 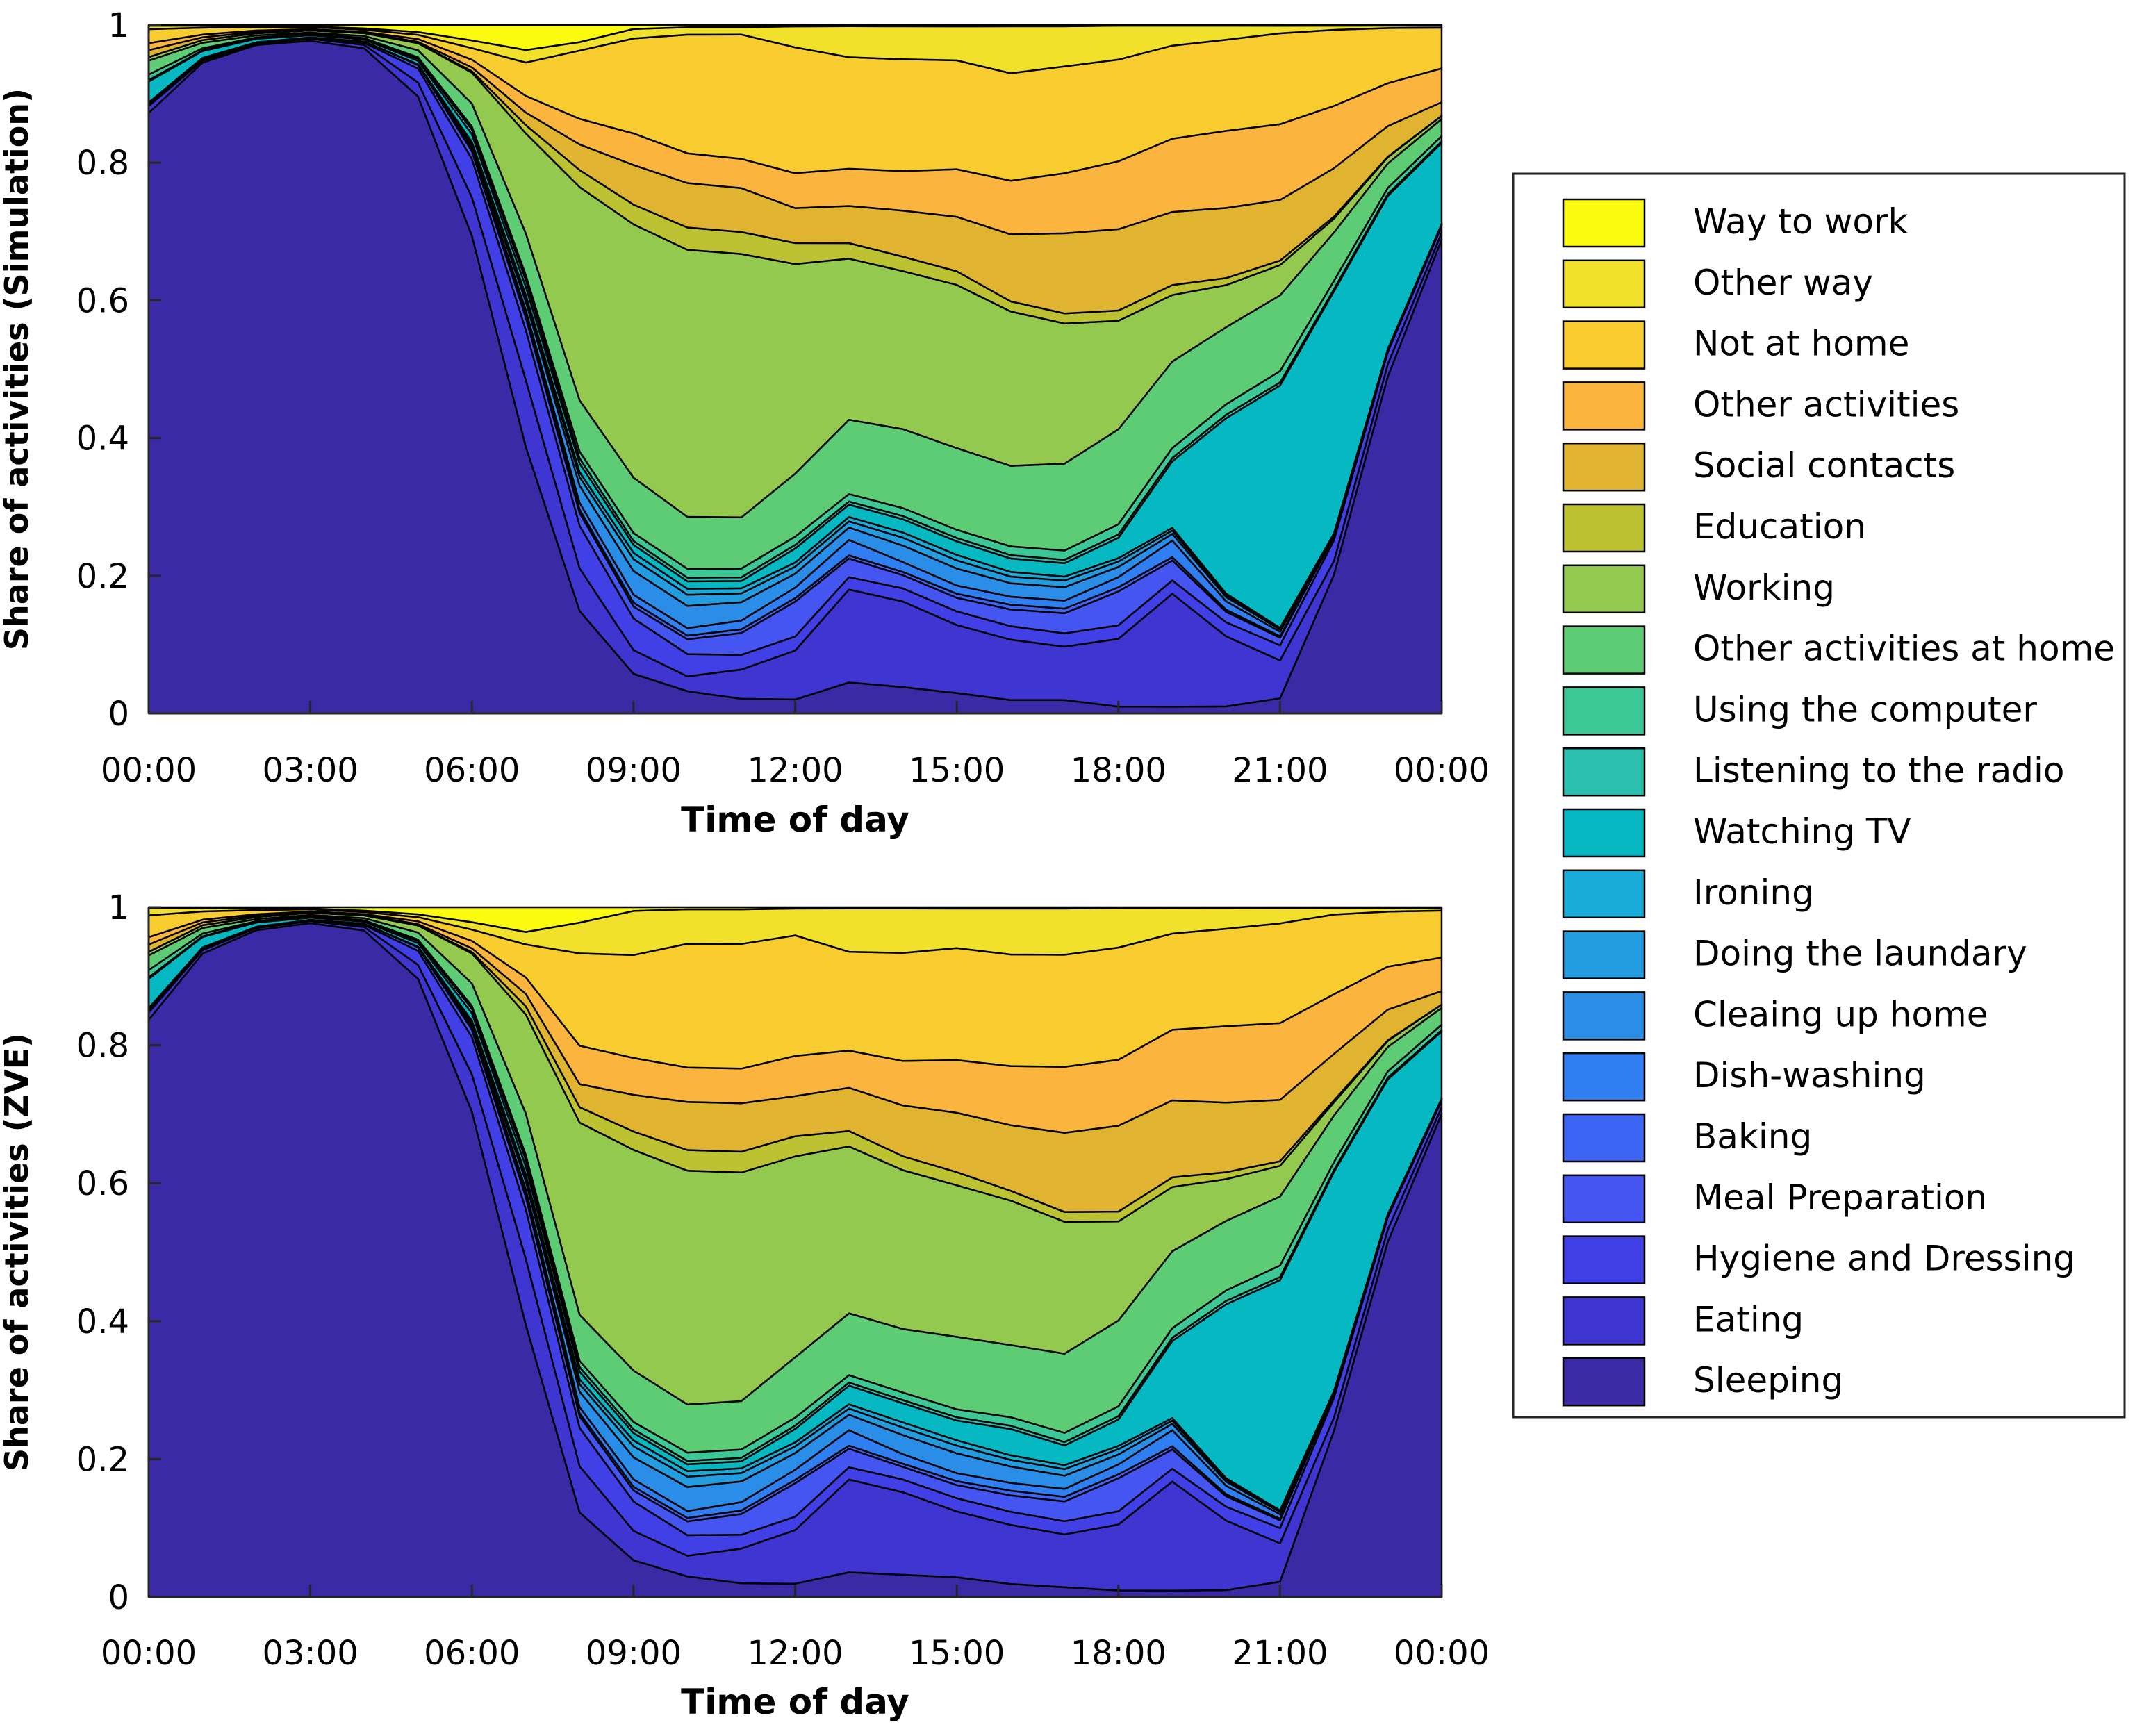 What do you see at coordinates (1748, 1319) in the screenshot?
I see `legend-label-eating: Eating` at bounding box center [1748, 1319].